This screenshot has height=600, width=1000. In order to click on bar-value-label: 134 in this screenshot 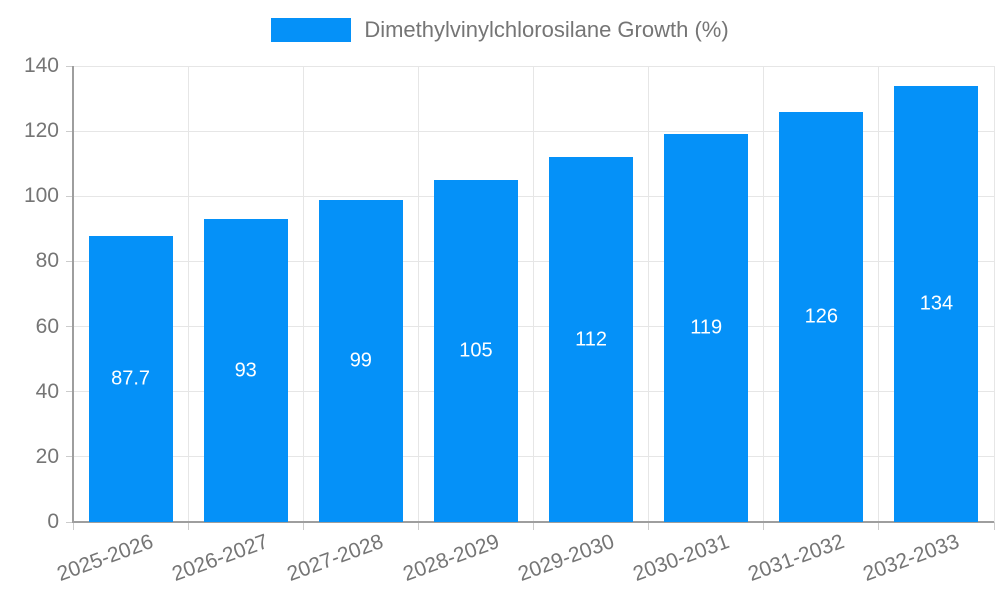, I will do `click(936, 303)`.